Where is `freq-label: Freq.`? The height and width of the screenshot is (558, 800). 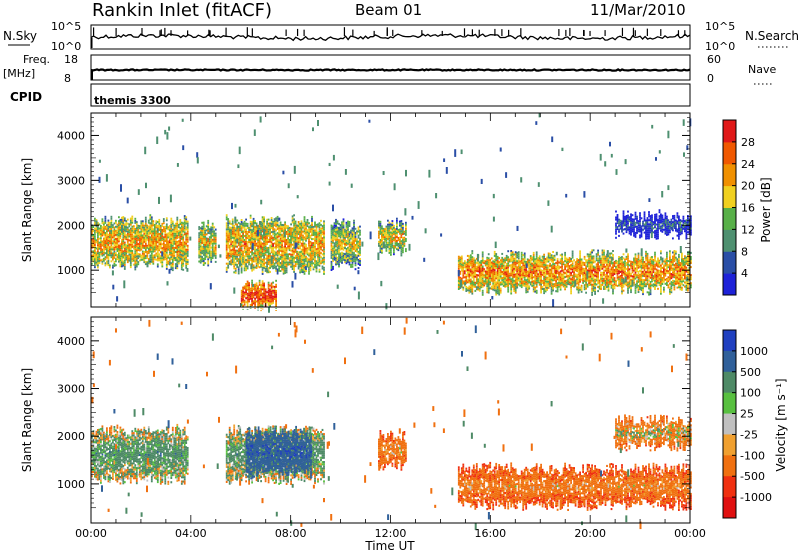
freq-label: Freq. is located at coordinates (36, 59).